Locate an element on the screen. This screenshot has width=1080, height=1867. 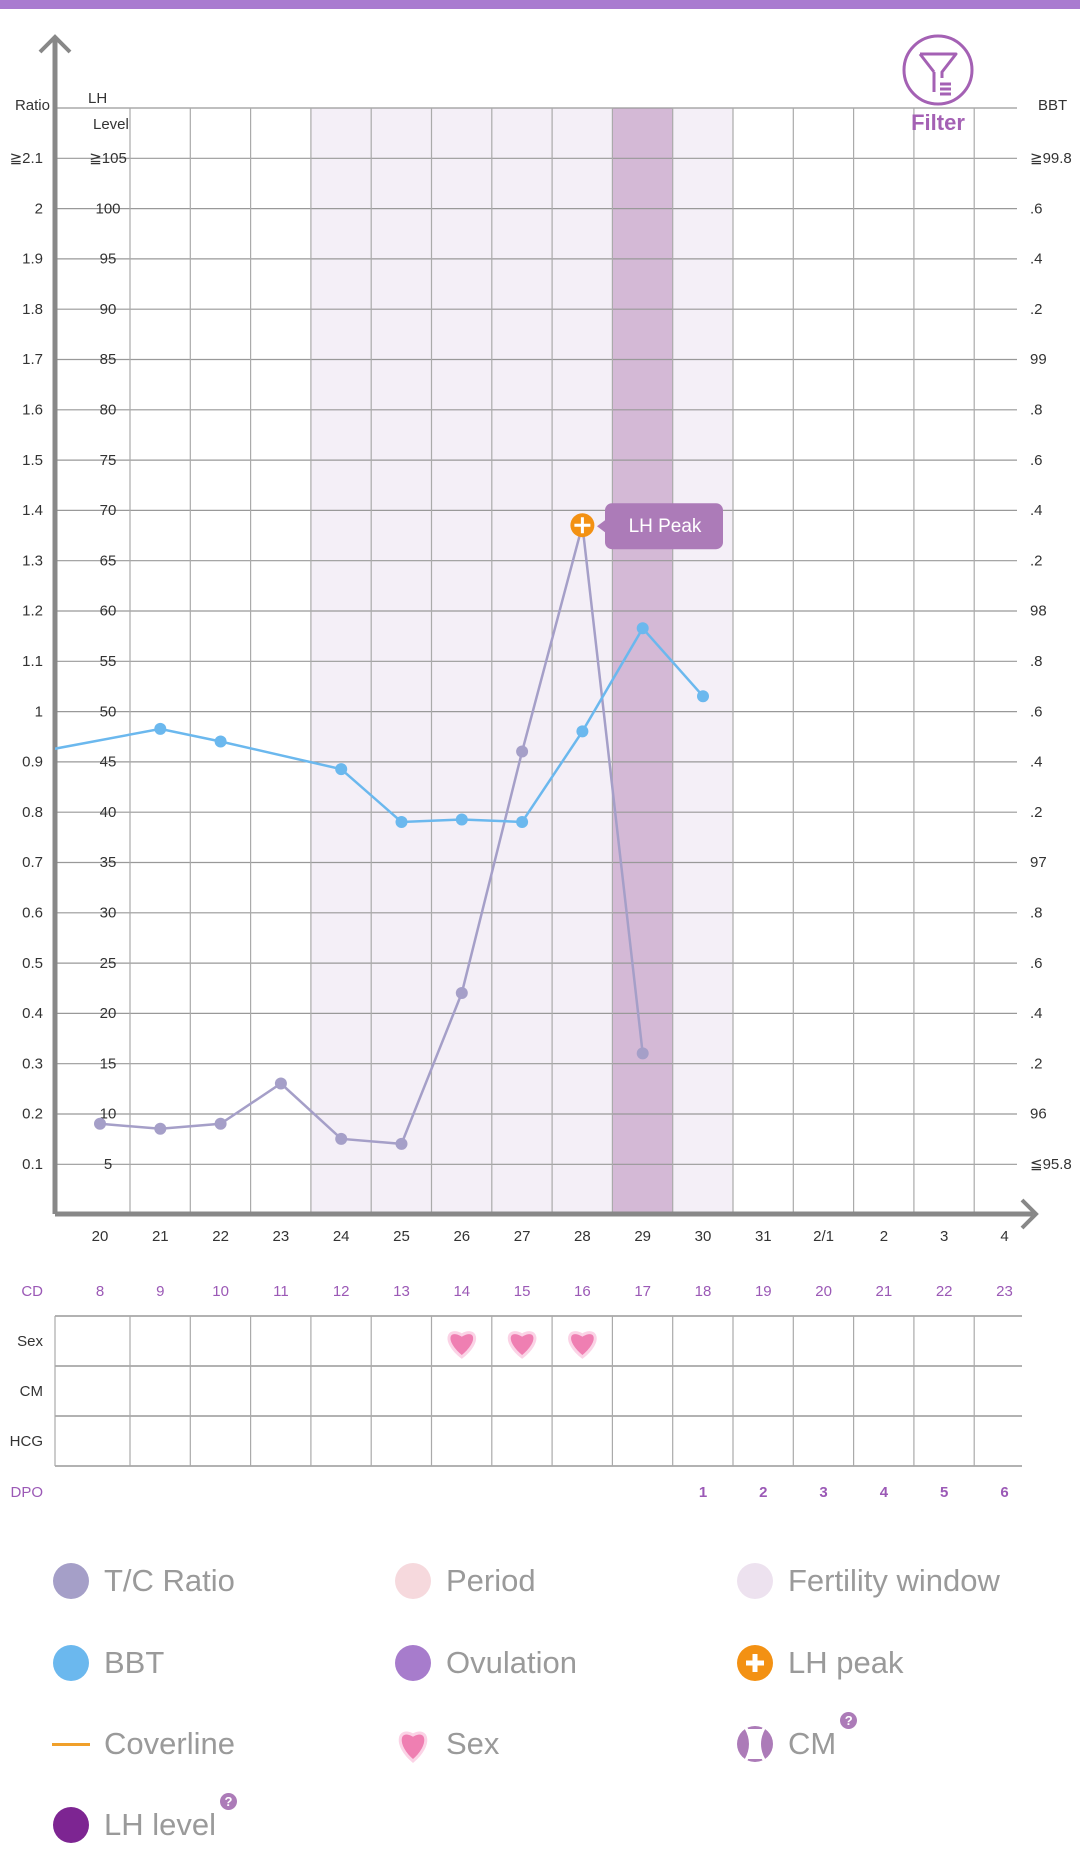
bbt-tick-label: 98 is located at coordinates (1038, 611).